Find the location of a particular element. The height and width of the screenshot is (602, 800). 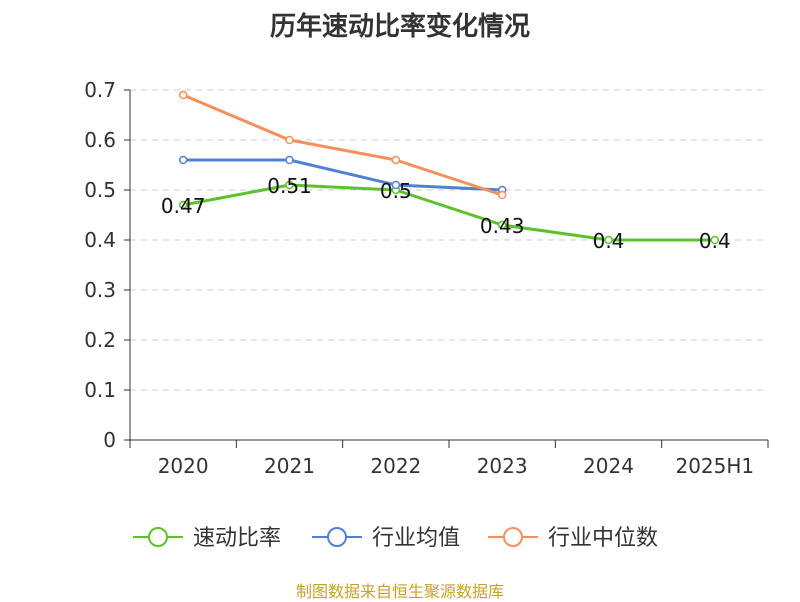

data-label: 0.43 is located at coordinates (502, 226).